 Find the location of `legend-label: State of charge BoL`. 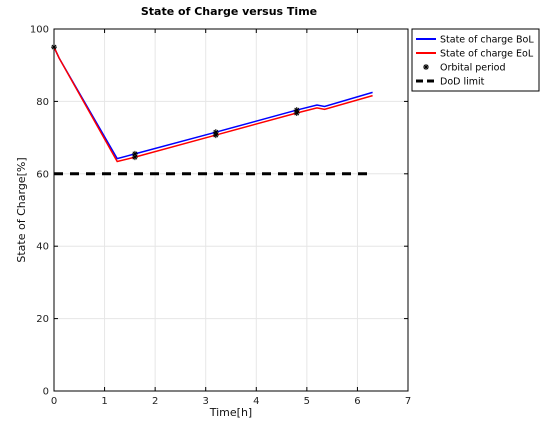

legend-label: State of charge BoL is located at coordinates (487, 40).